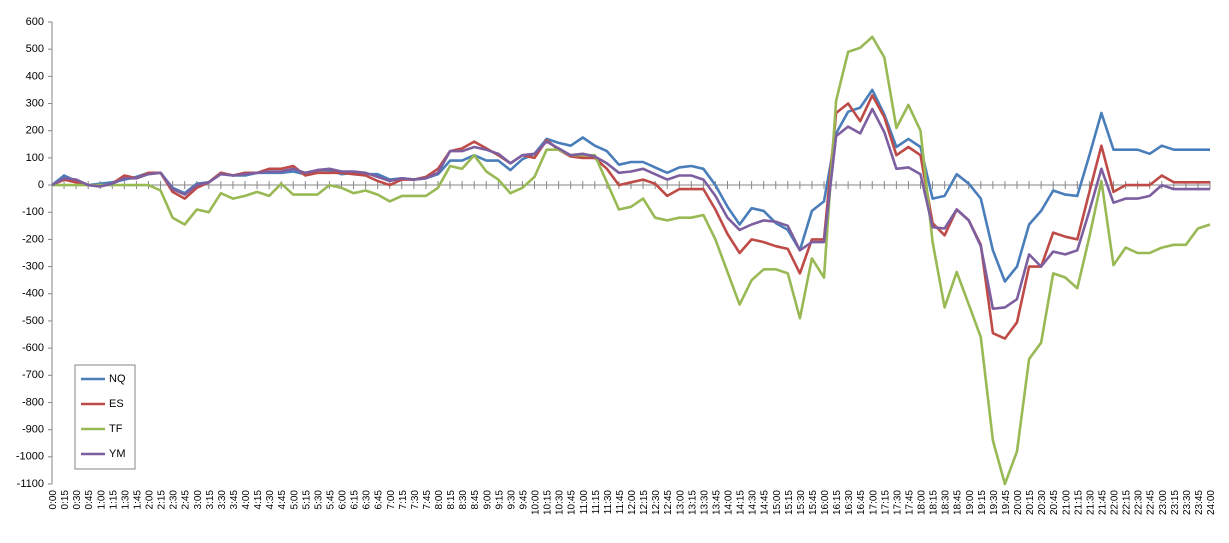  Describe the element at coordinates (391, 500) in the screenshot. I see `x-tick-label: 7:00` at that location.